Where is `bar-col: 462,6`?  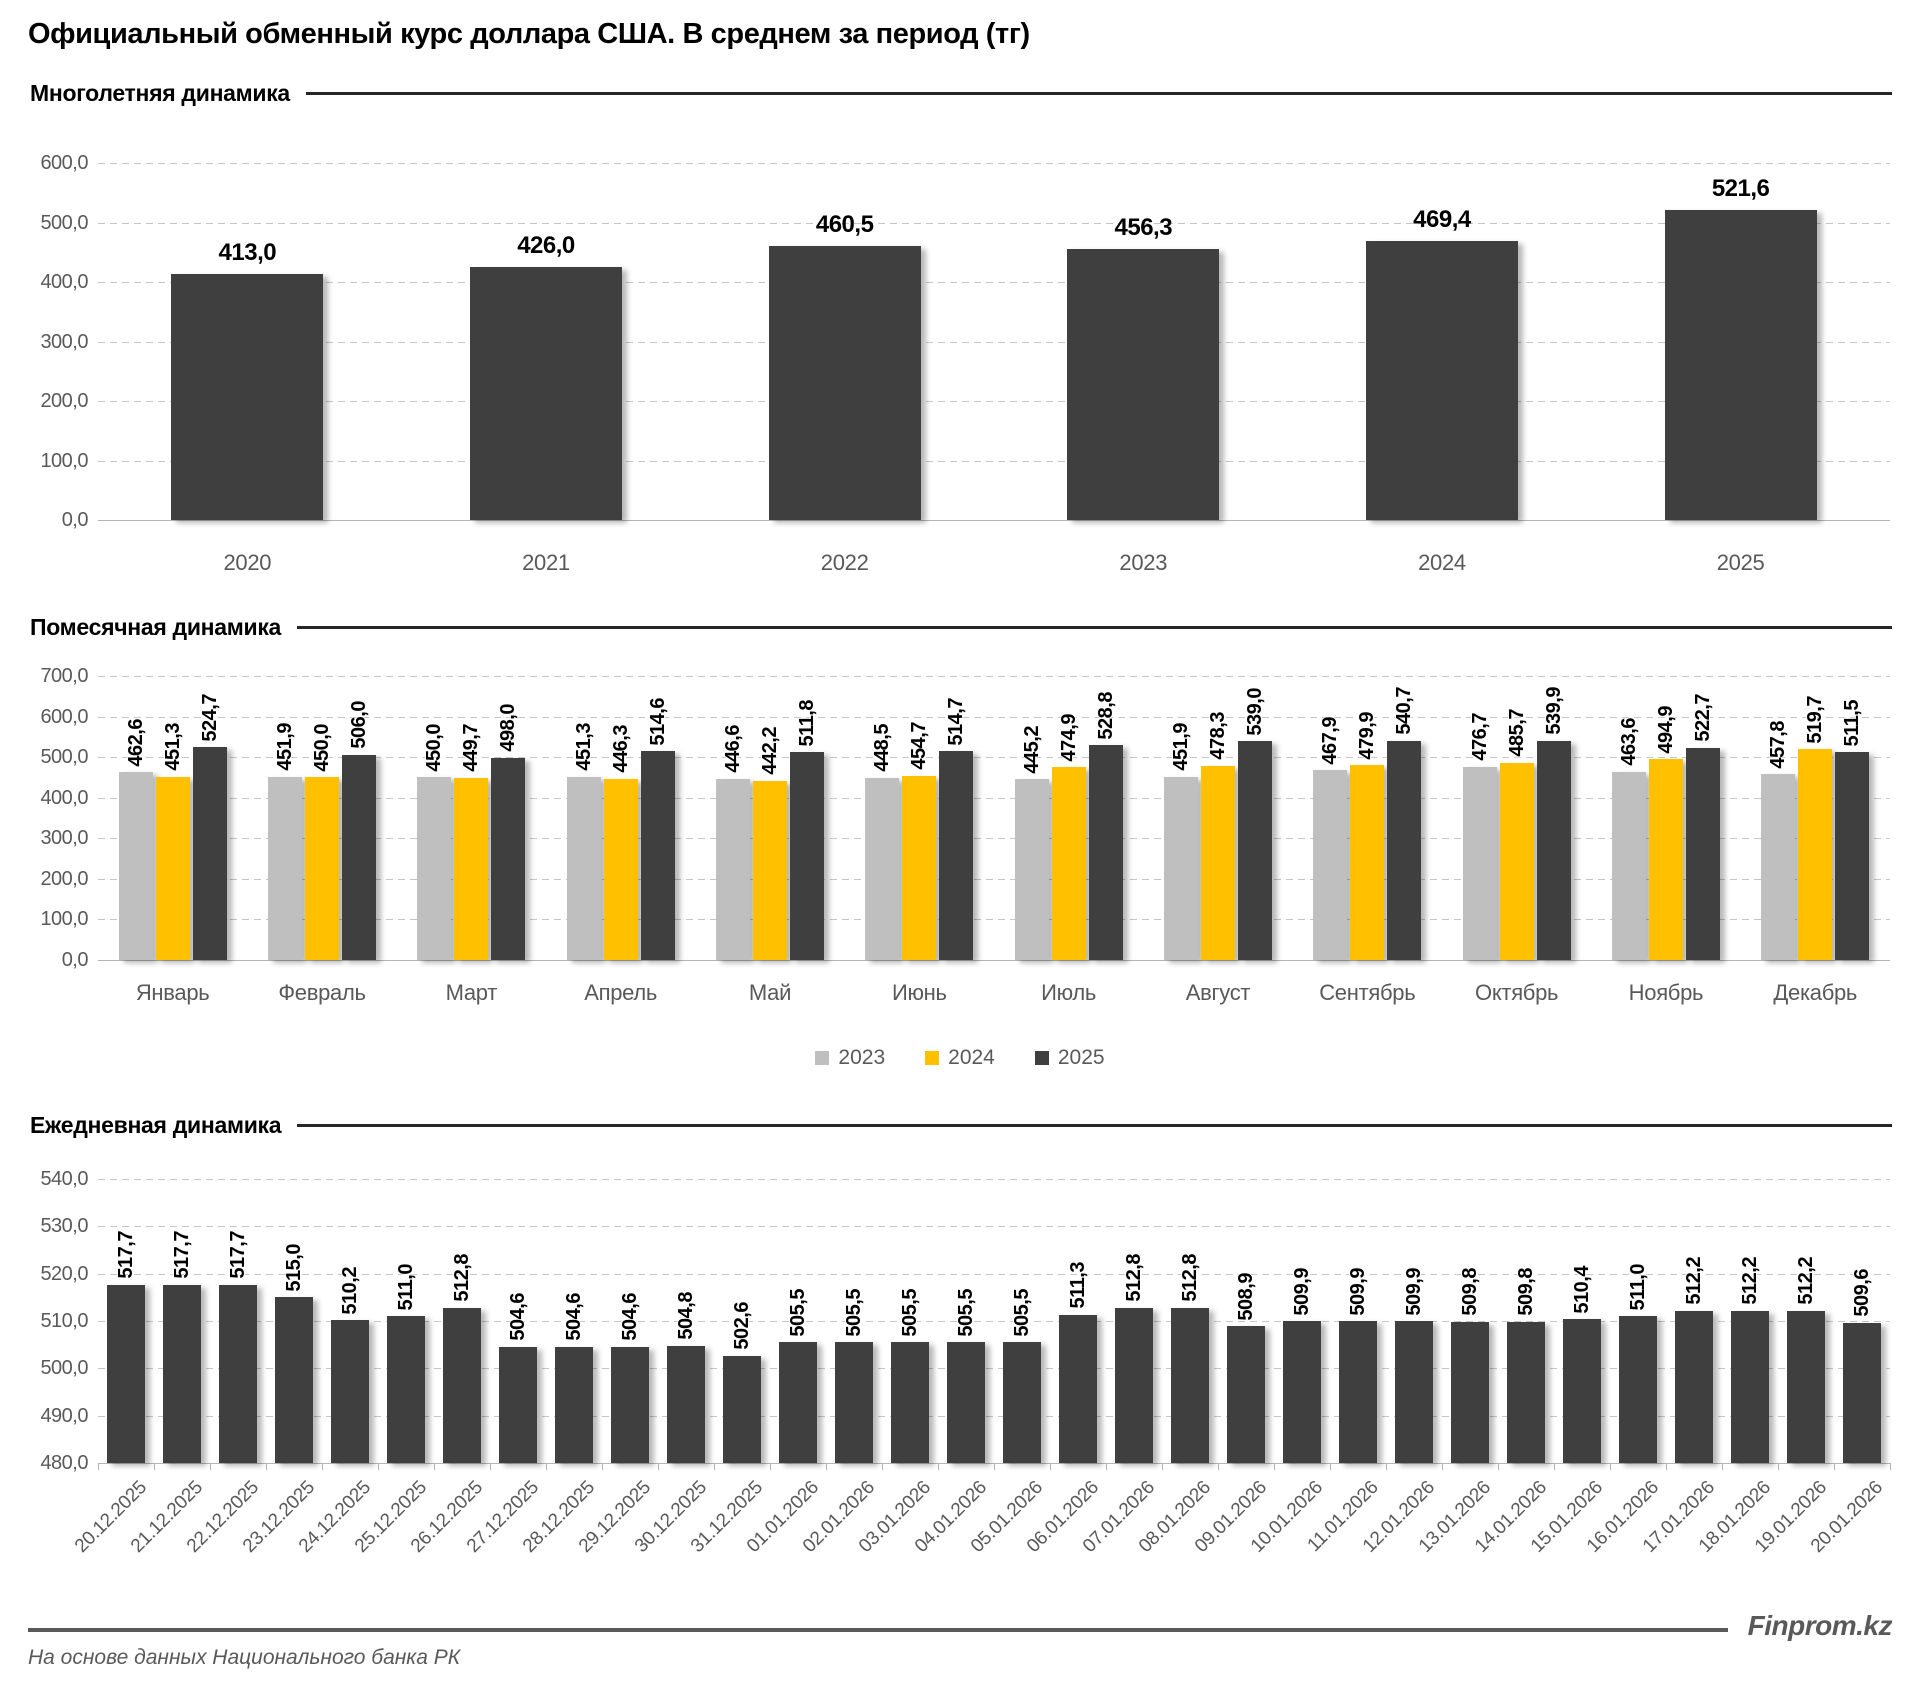 bar-col: 462,6 is located at coordinates (135, 839).